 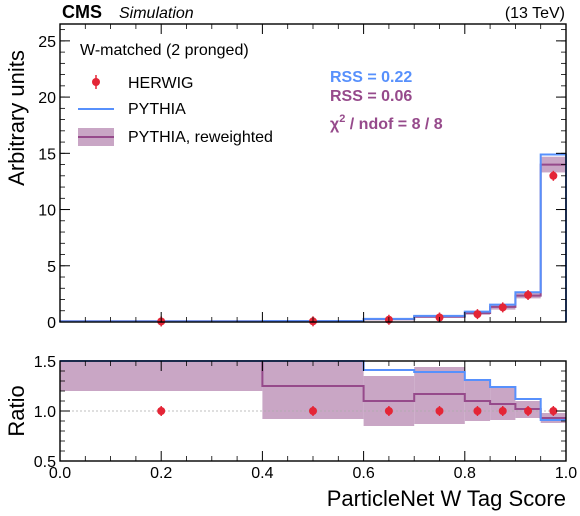 I want to click on legend-reweighted-label: PYTHIA, reweighted, so click(x=200, y=137).